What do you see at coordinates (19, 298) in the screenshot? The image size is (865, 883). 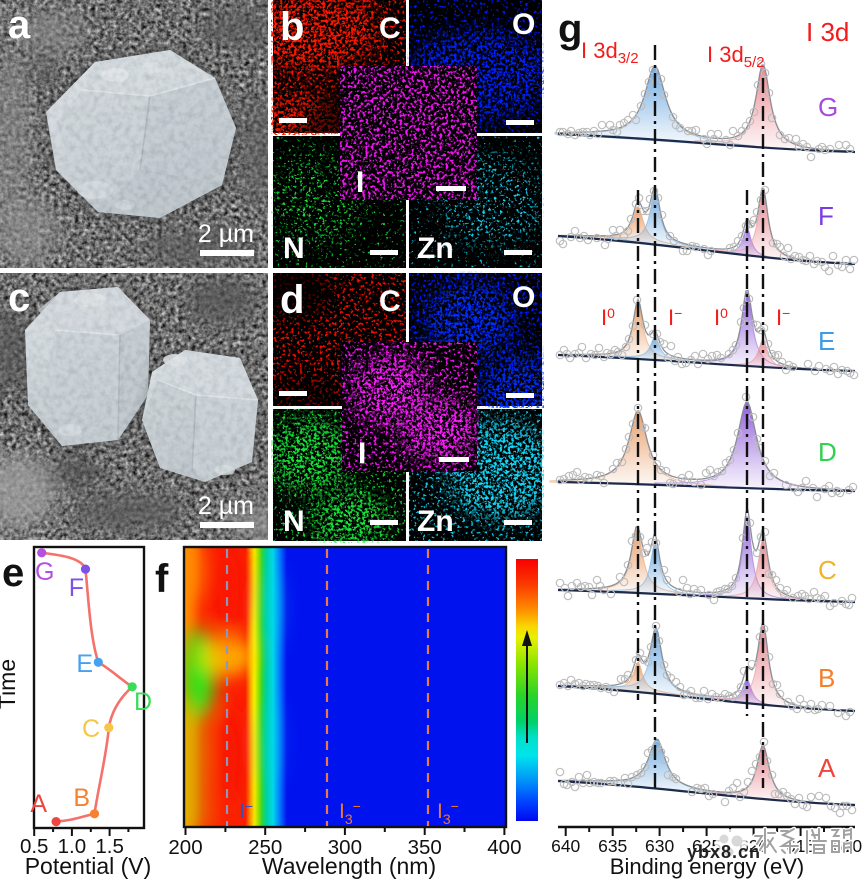 I see `svg-text: c` at bounding box center [19, 298].